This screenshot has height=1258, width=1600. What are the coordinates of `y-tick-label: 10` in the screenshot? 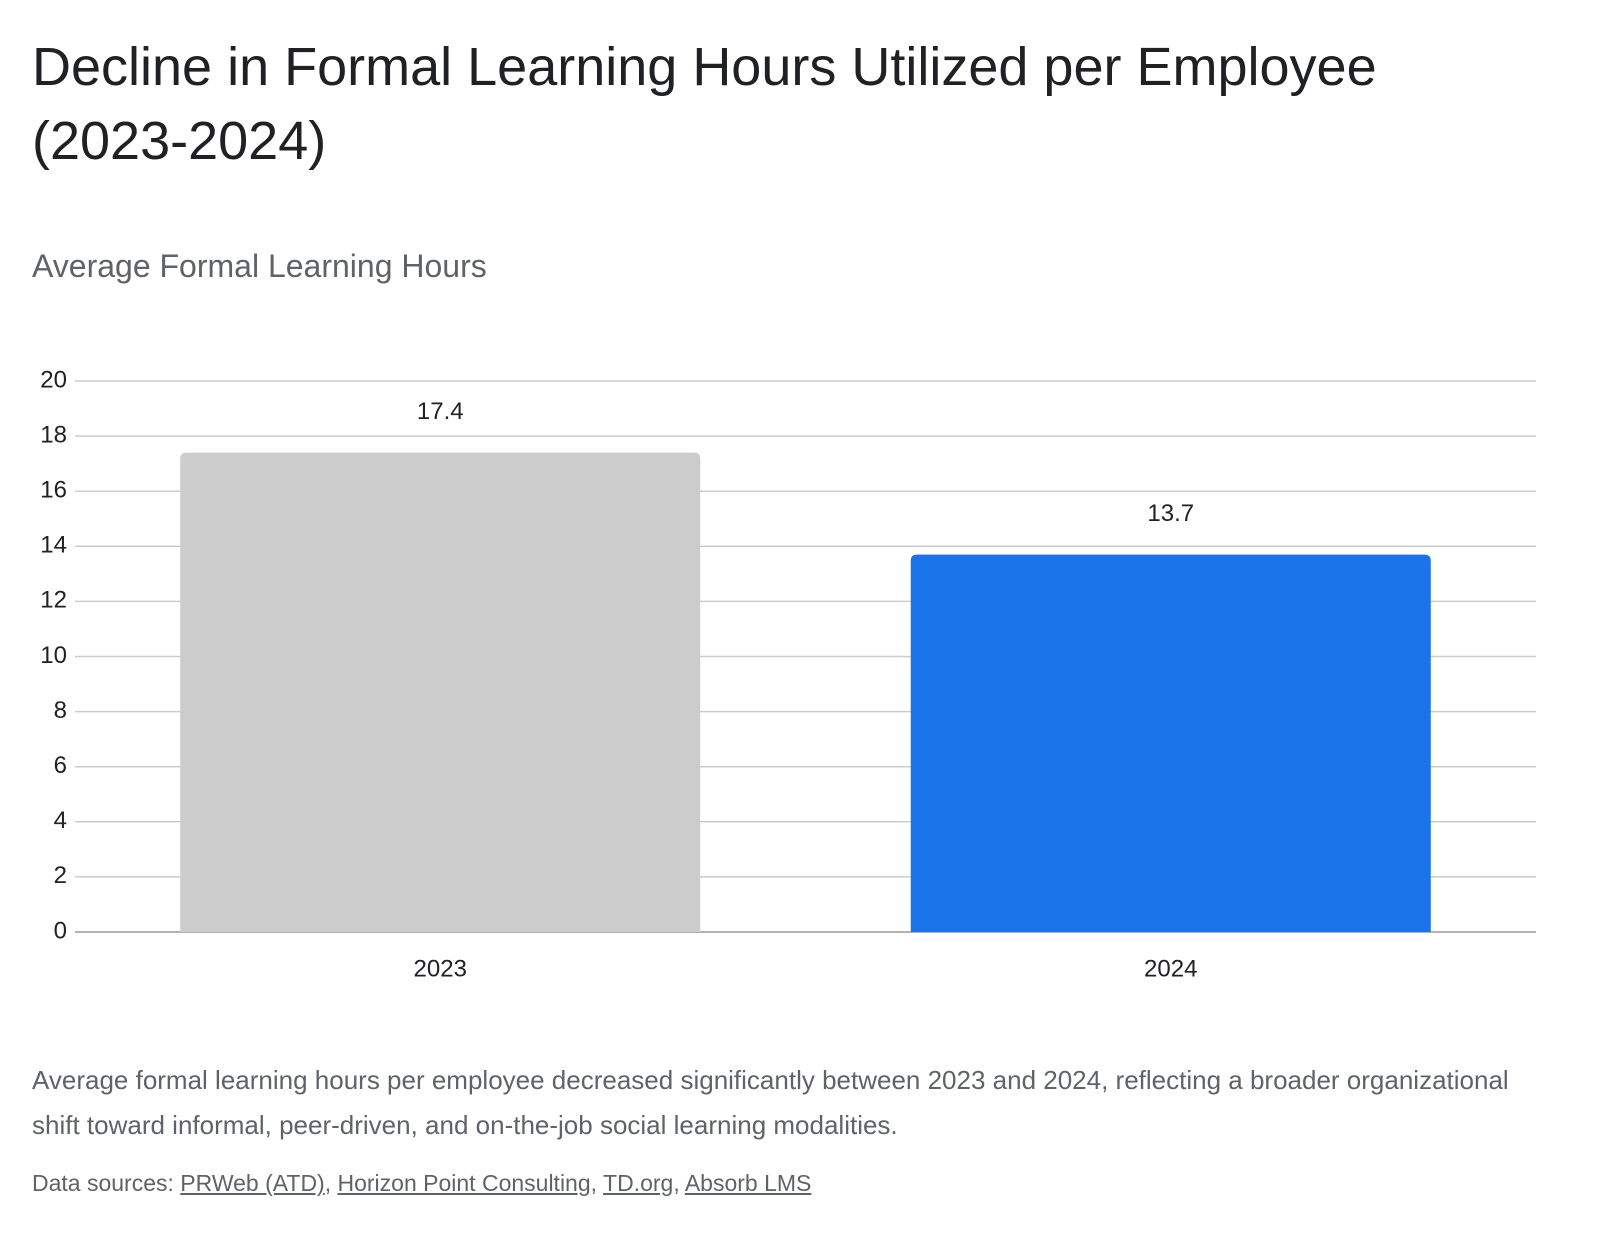 It's located at (53, 655).